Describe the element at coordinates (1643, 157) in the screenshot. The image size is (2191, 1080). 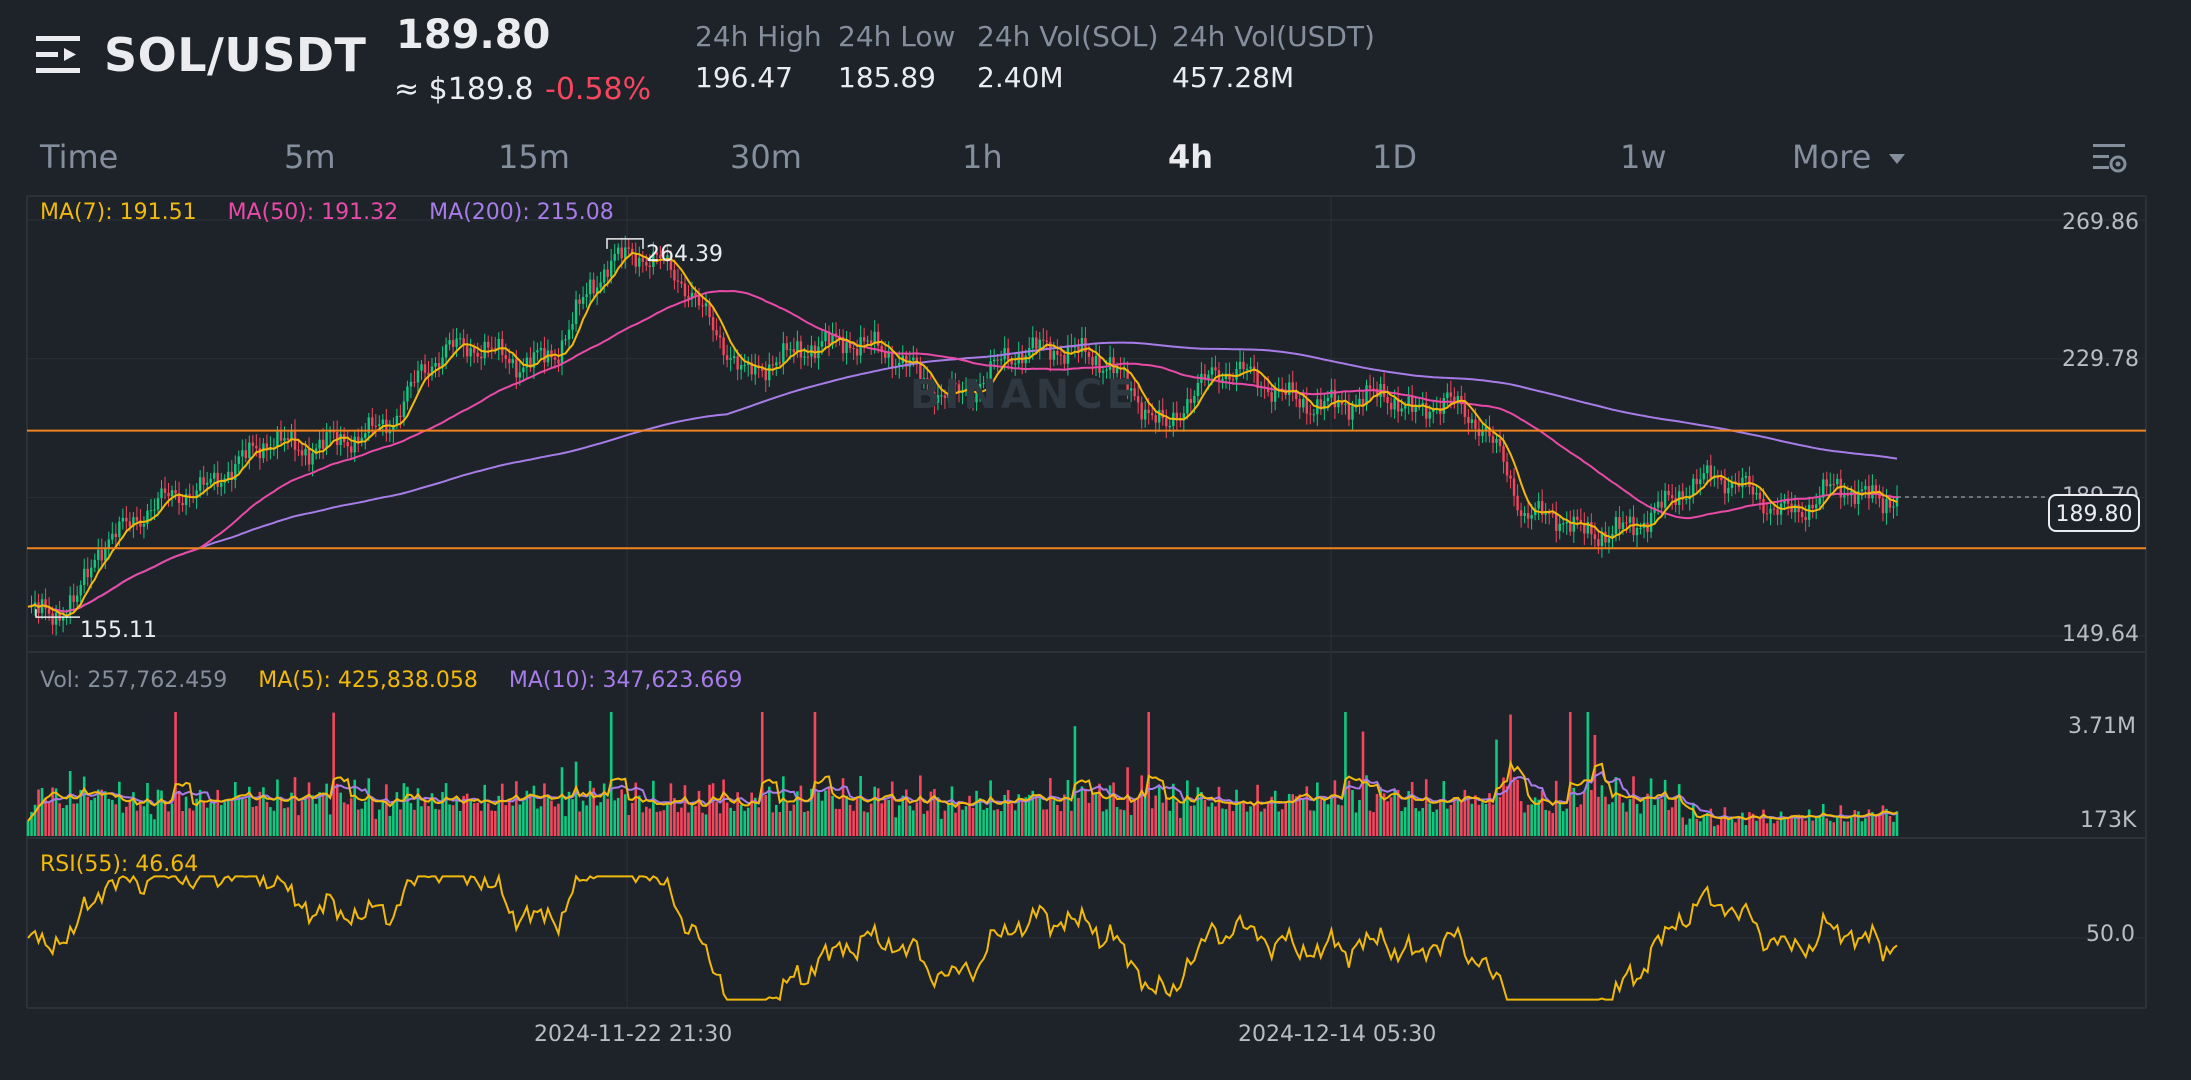
I see `tab-1w: 1w` at that location.